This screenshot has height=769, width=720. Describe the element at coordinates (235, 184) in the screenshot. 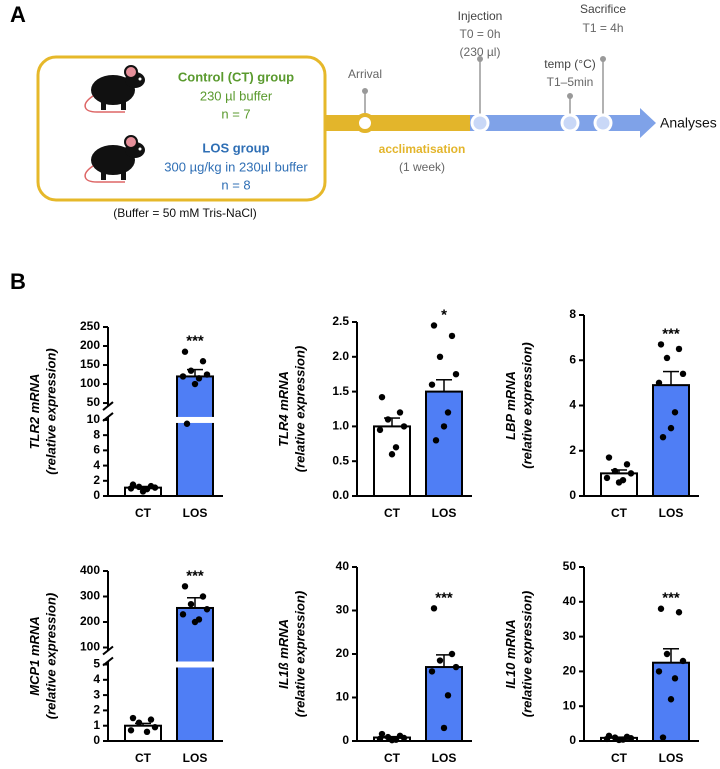

I see `los-n: n = 8` at that location.